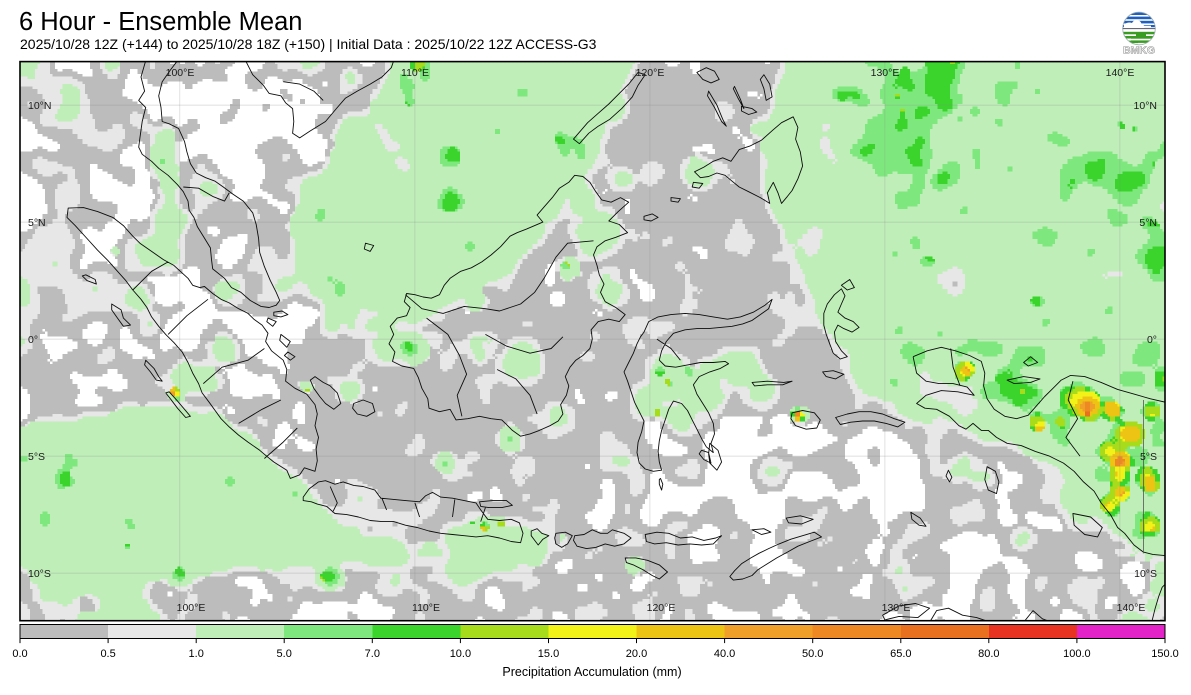 This screenshot has height=695, width=1191. Describe the element at coordinates (1139, 51) in the screenshot. I see `svg-text: BMKG` at that location.